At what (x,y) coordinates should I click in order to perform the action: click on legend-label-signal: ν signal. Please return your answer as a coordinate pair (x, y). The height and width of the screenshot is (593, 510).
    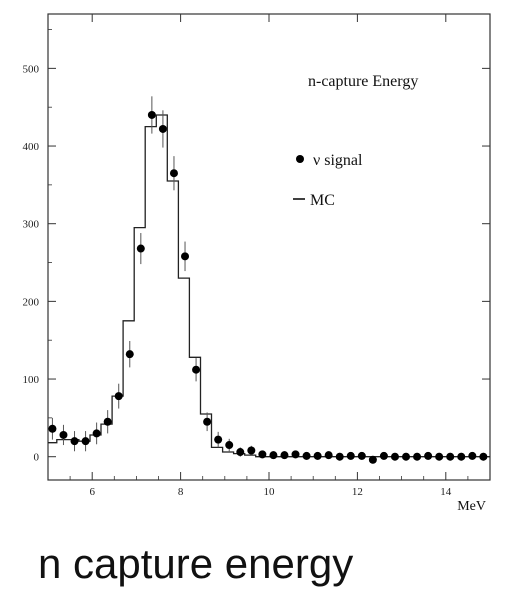
    Looking at the image, I should click on (338, 160).